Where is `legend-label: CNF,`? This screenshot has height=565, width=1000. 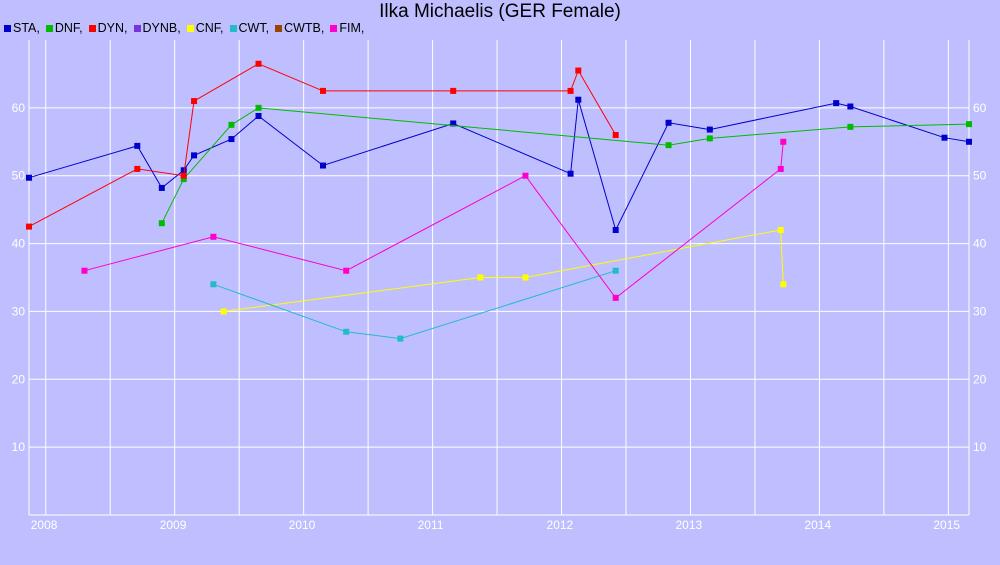 legend-label: CNF, is located at coordinates (209, 28).